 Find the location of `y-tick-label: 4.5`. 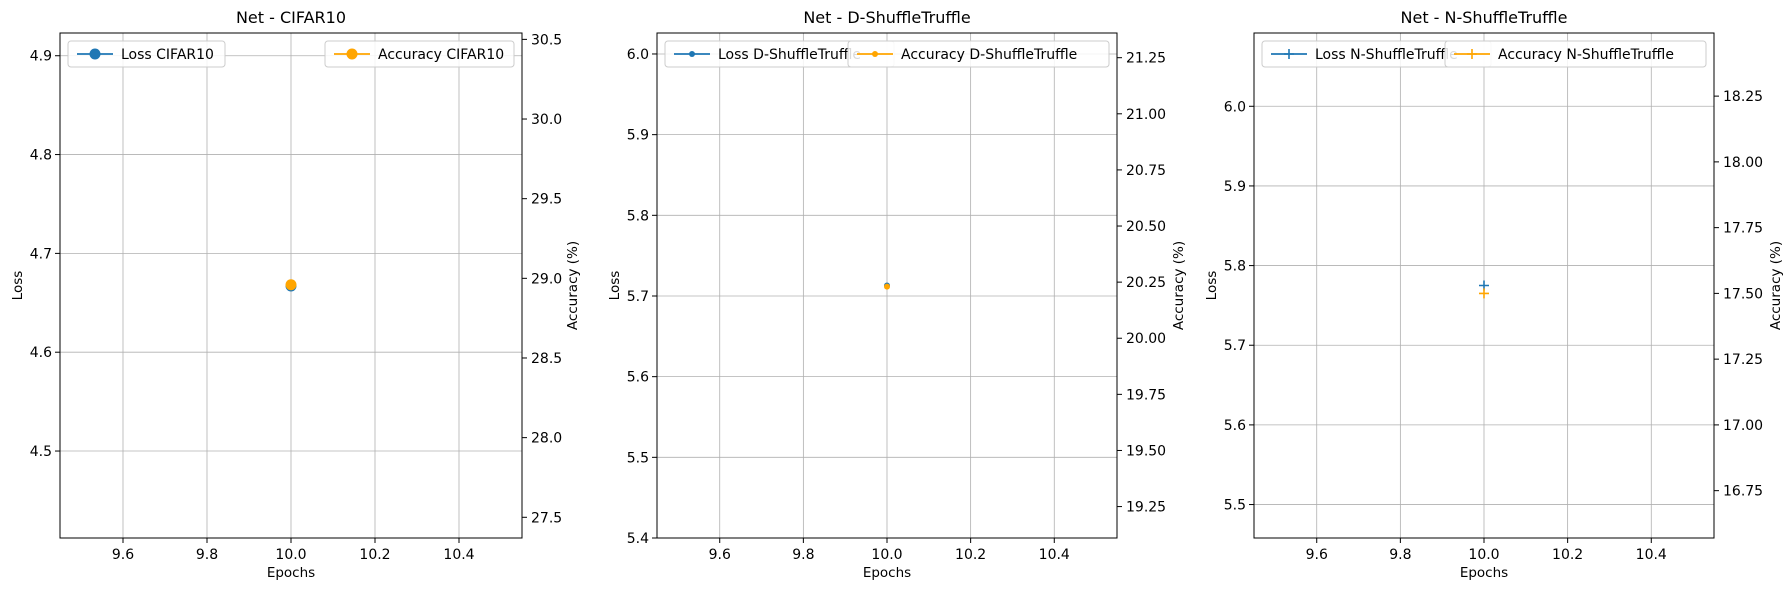

y-tick-label: 4.5 is located at coordinates (41, 452).